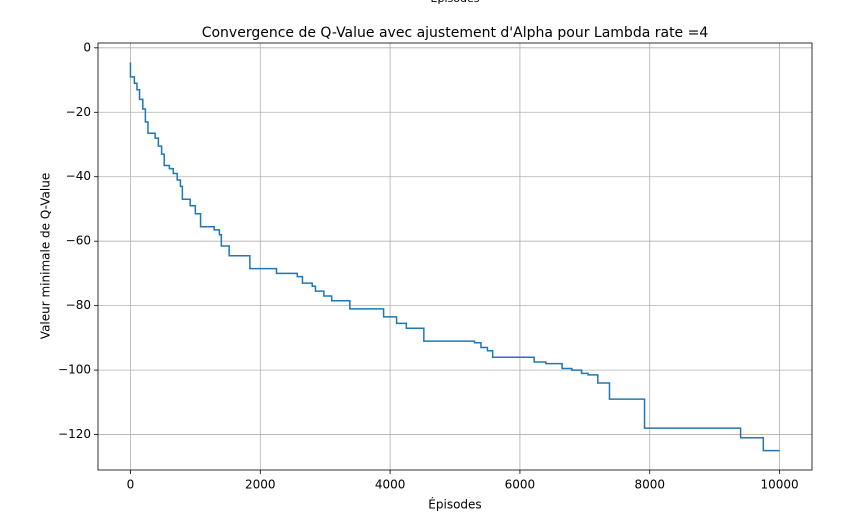 The image size is (856, 517). I want to click on x-tick-label: 6000, so click(520, 485).